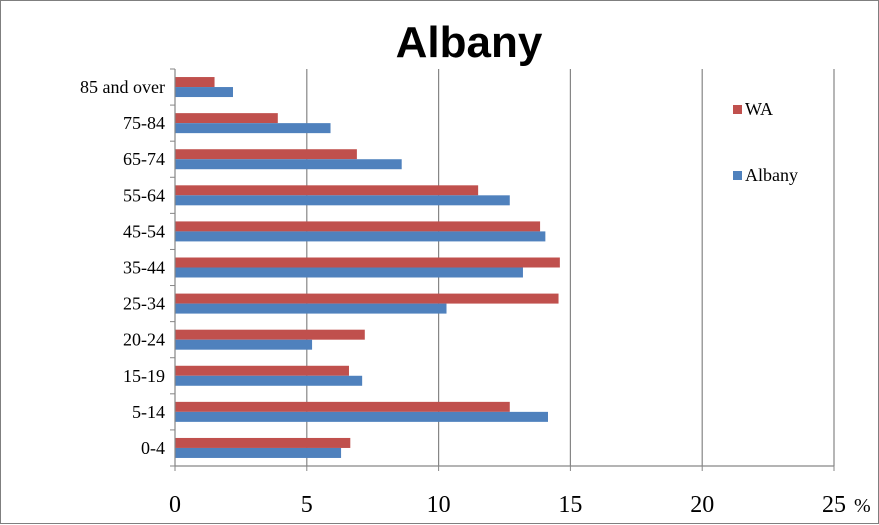  I want to click on category-label: 25-34, so click(144, 304).